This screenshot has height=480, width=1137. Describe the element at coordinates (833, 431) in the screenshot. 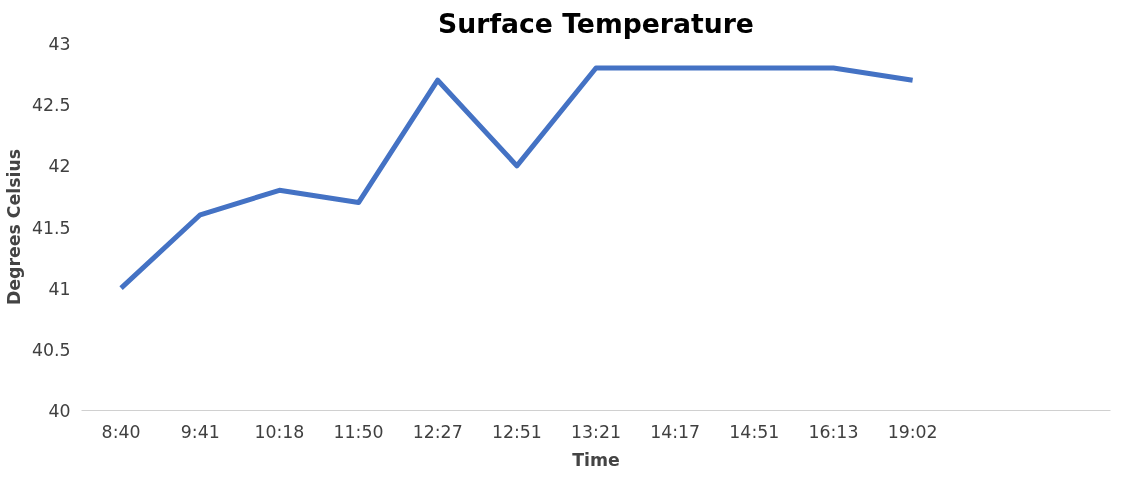

I see `x-tick-label: 16:13` at that location.